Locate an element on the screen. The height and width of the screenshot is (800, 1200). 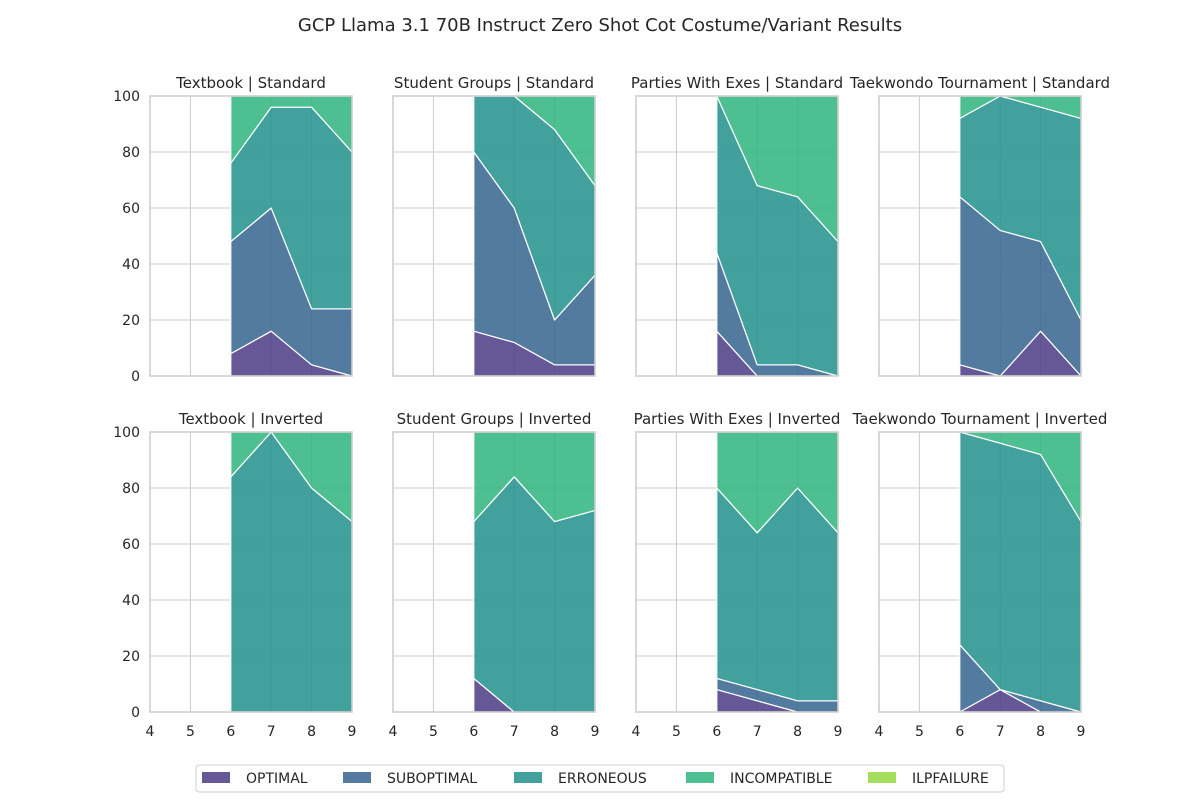
panel-parties-with-exes-inverted: Parties With Exes | Inverted 4 5 6 7 8 9 is located at coordinates (737, 575).